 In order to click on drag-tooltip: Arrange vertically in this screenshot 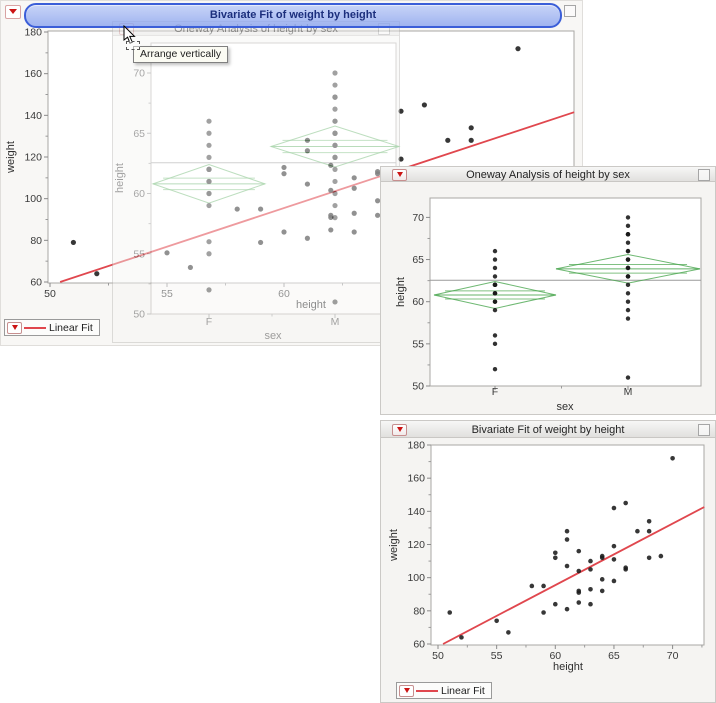, I will do `click(181, 54)`.